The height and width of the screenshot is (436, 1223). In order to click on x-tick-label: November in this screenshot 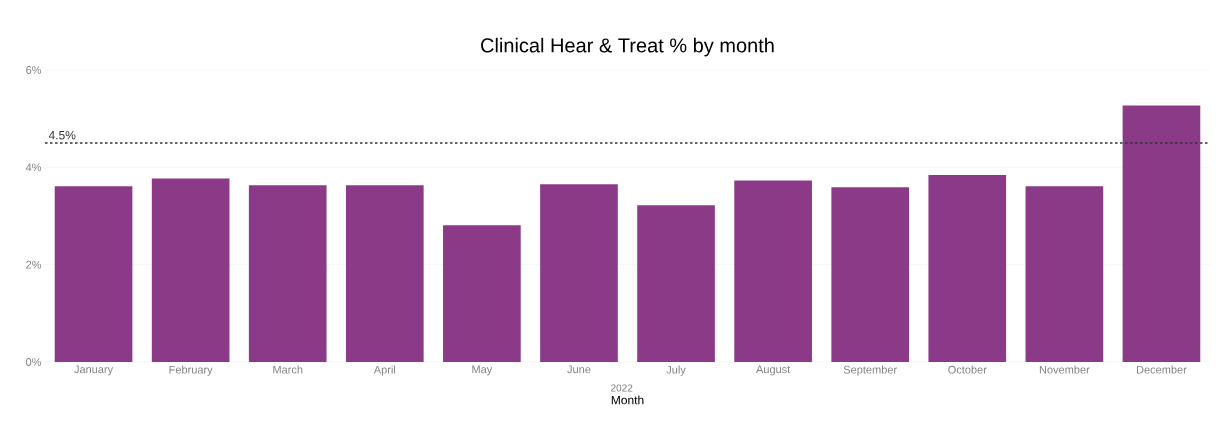, I will do `click(1064, 369)`.